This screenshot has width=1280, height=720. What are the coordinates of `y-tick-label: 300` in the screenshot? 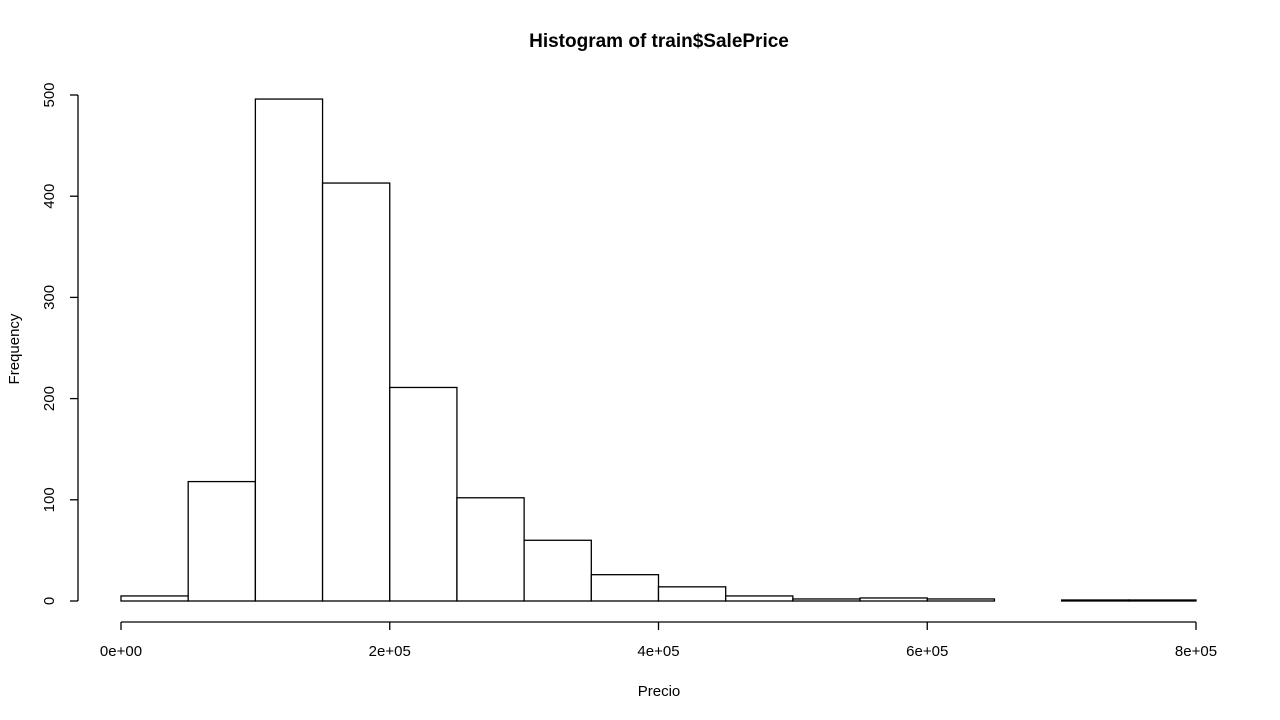 It's located at (49, 297).